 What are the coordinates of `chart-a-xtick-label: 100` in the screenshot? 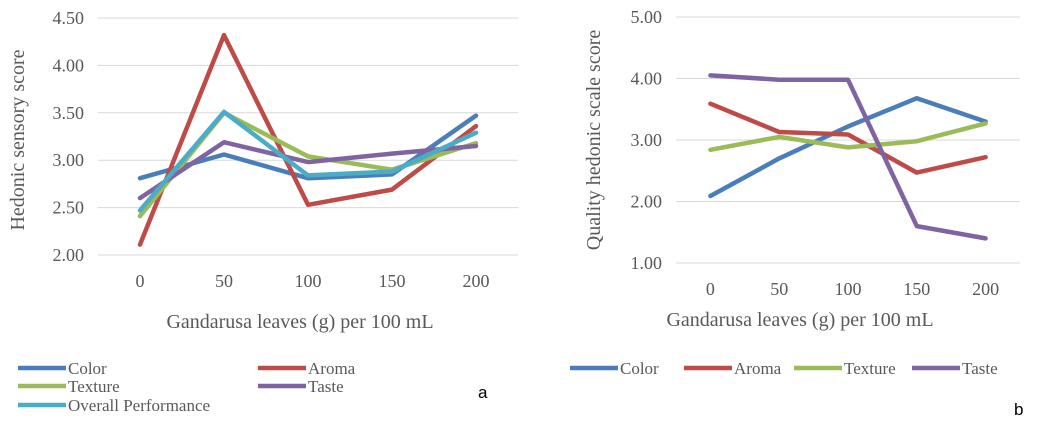 It's located at (308, 281).